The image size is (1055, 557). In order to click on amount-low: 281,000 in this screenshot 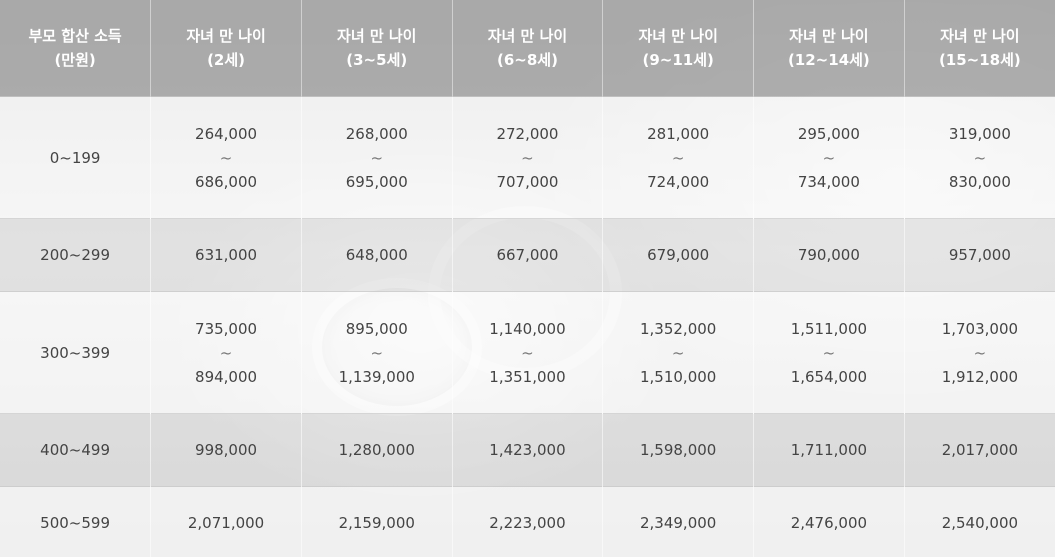, I will do `click(678, 133)`.